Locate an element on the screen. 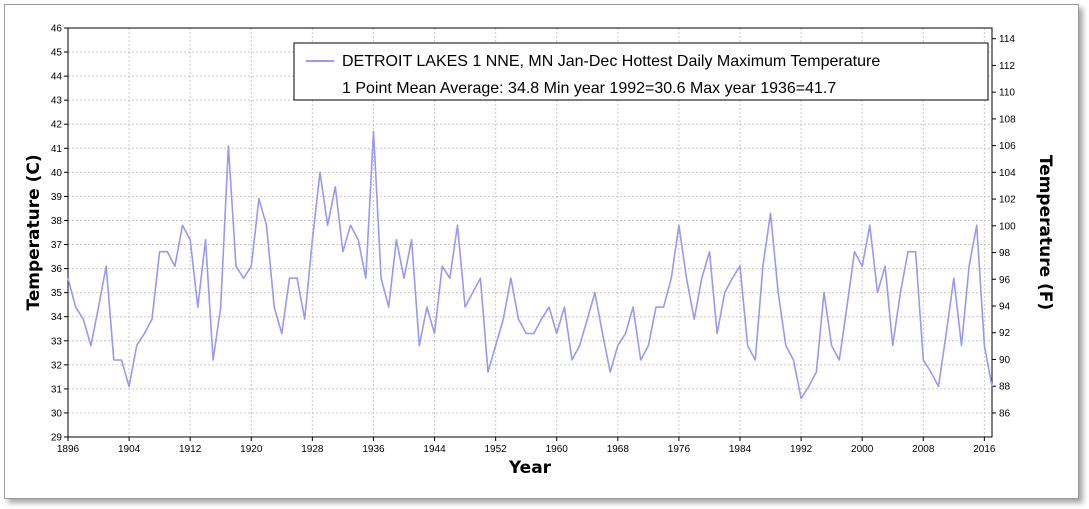 This screenshot has width=1089, height=509. y-tick-label: 43 is located at coordinates (57, 101).